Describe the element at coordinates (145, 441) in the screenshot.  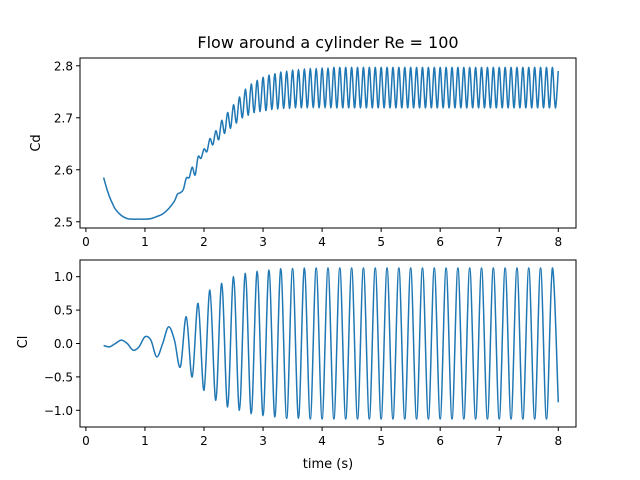
I see `cl-x-tick-label: 1` at that location.